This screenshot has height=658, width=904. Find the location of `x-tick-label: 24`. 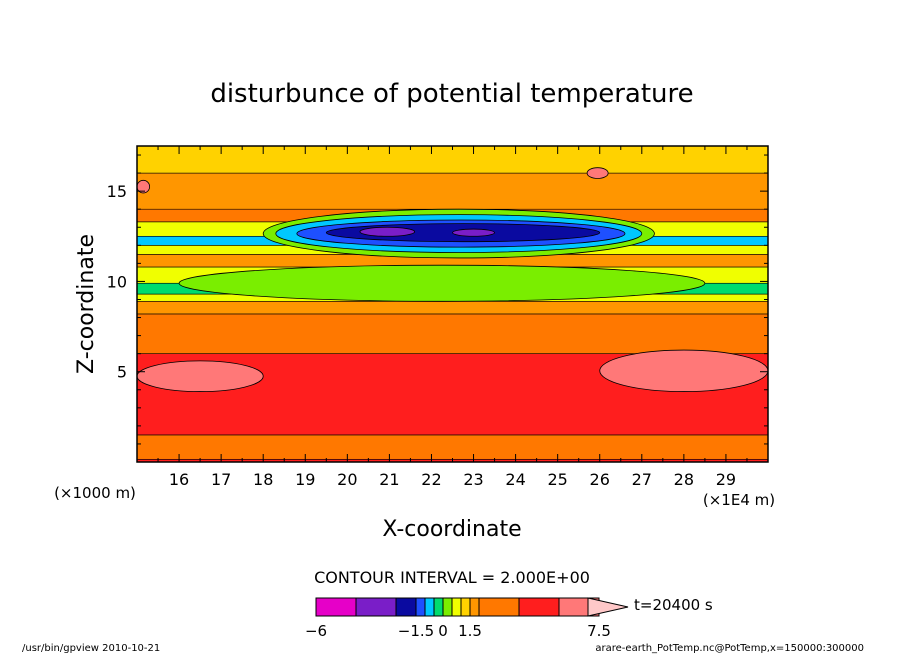

x-tick-label: 24 is located at coordinates (515, 479).